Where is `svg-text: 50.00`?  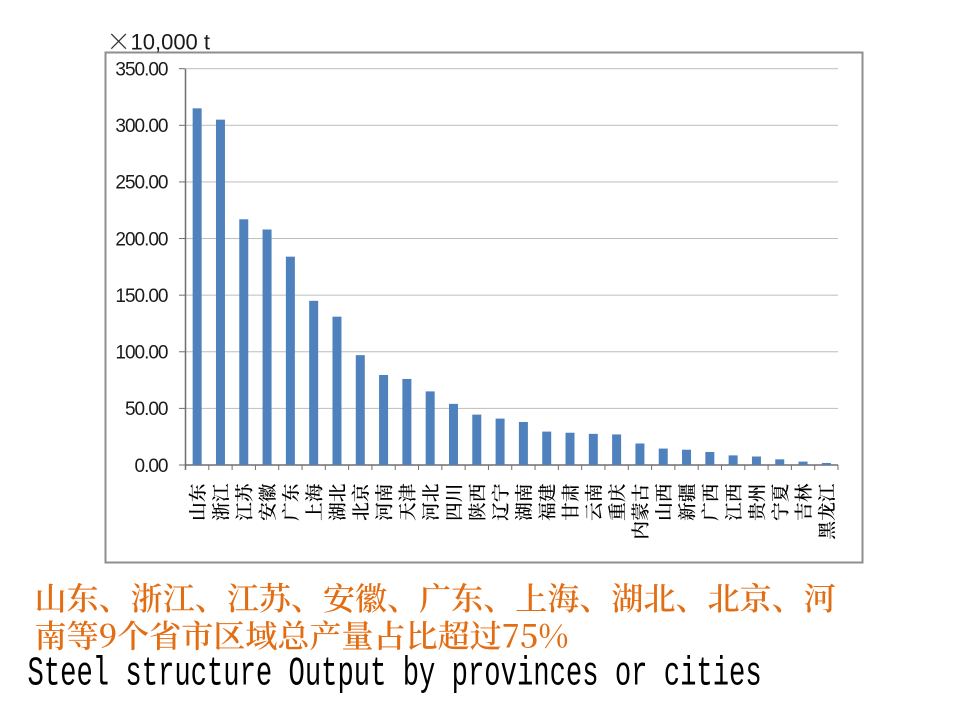
svg-text: 50.00 is located at coordinates (146, 409).